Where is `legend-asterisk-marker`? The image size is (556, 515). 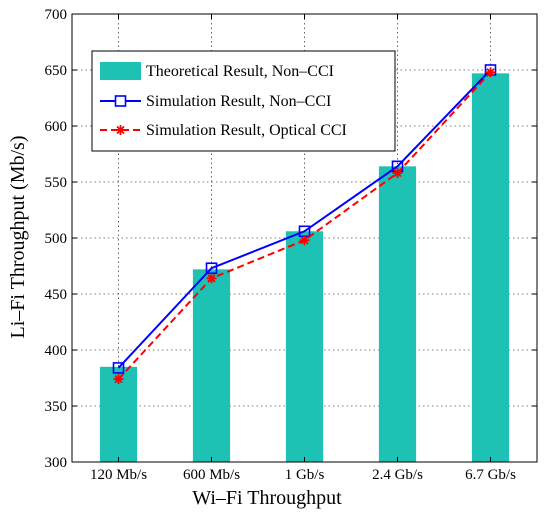
legend-asterisk-marker is located at coordinates (120, 130).